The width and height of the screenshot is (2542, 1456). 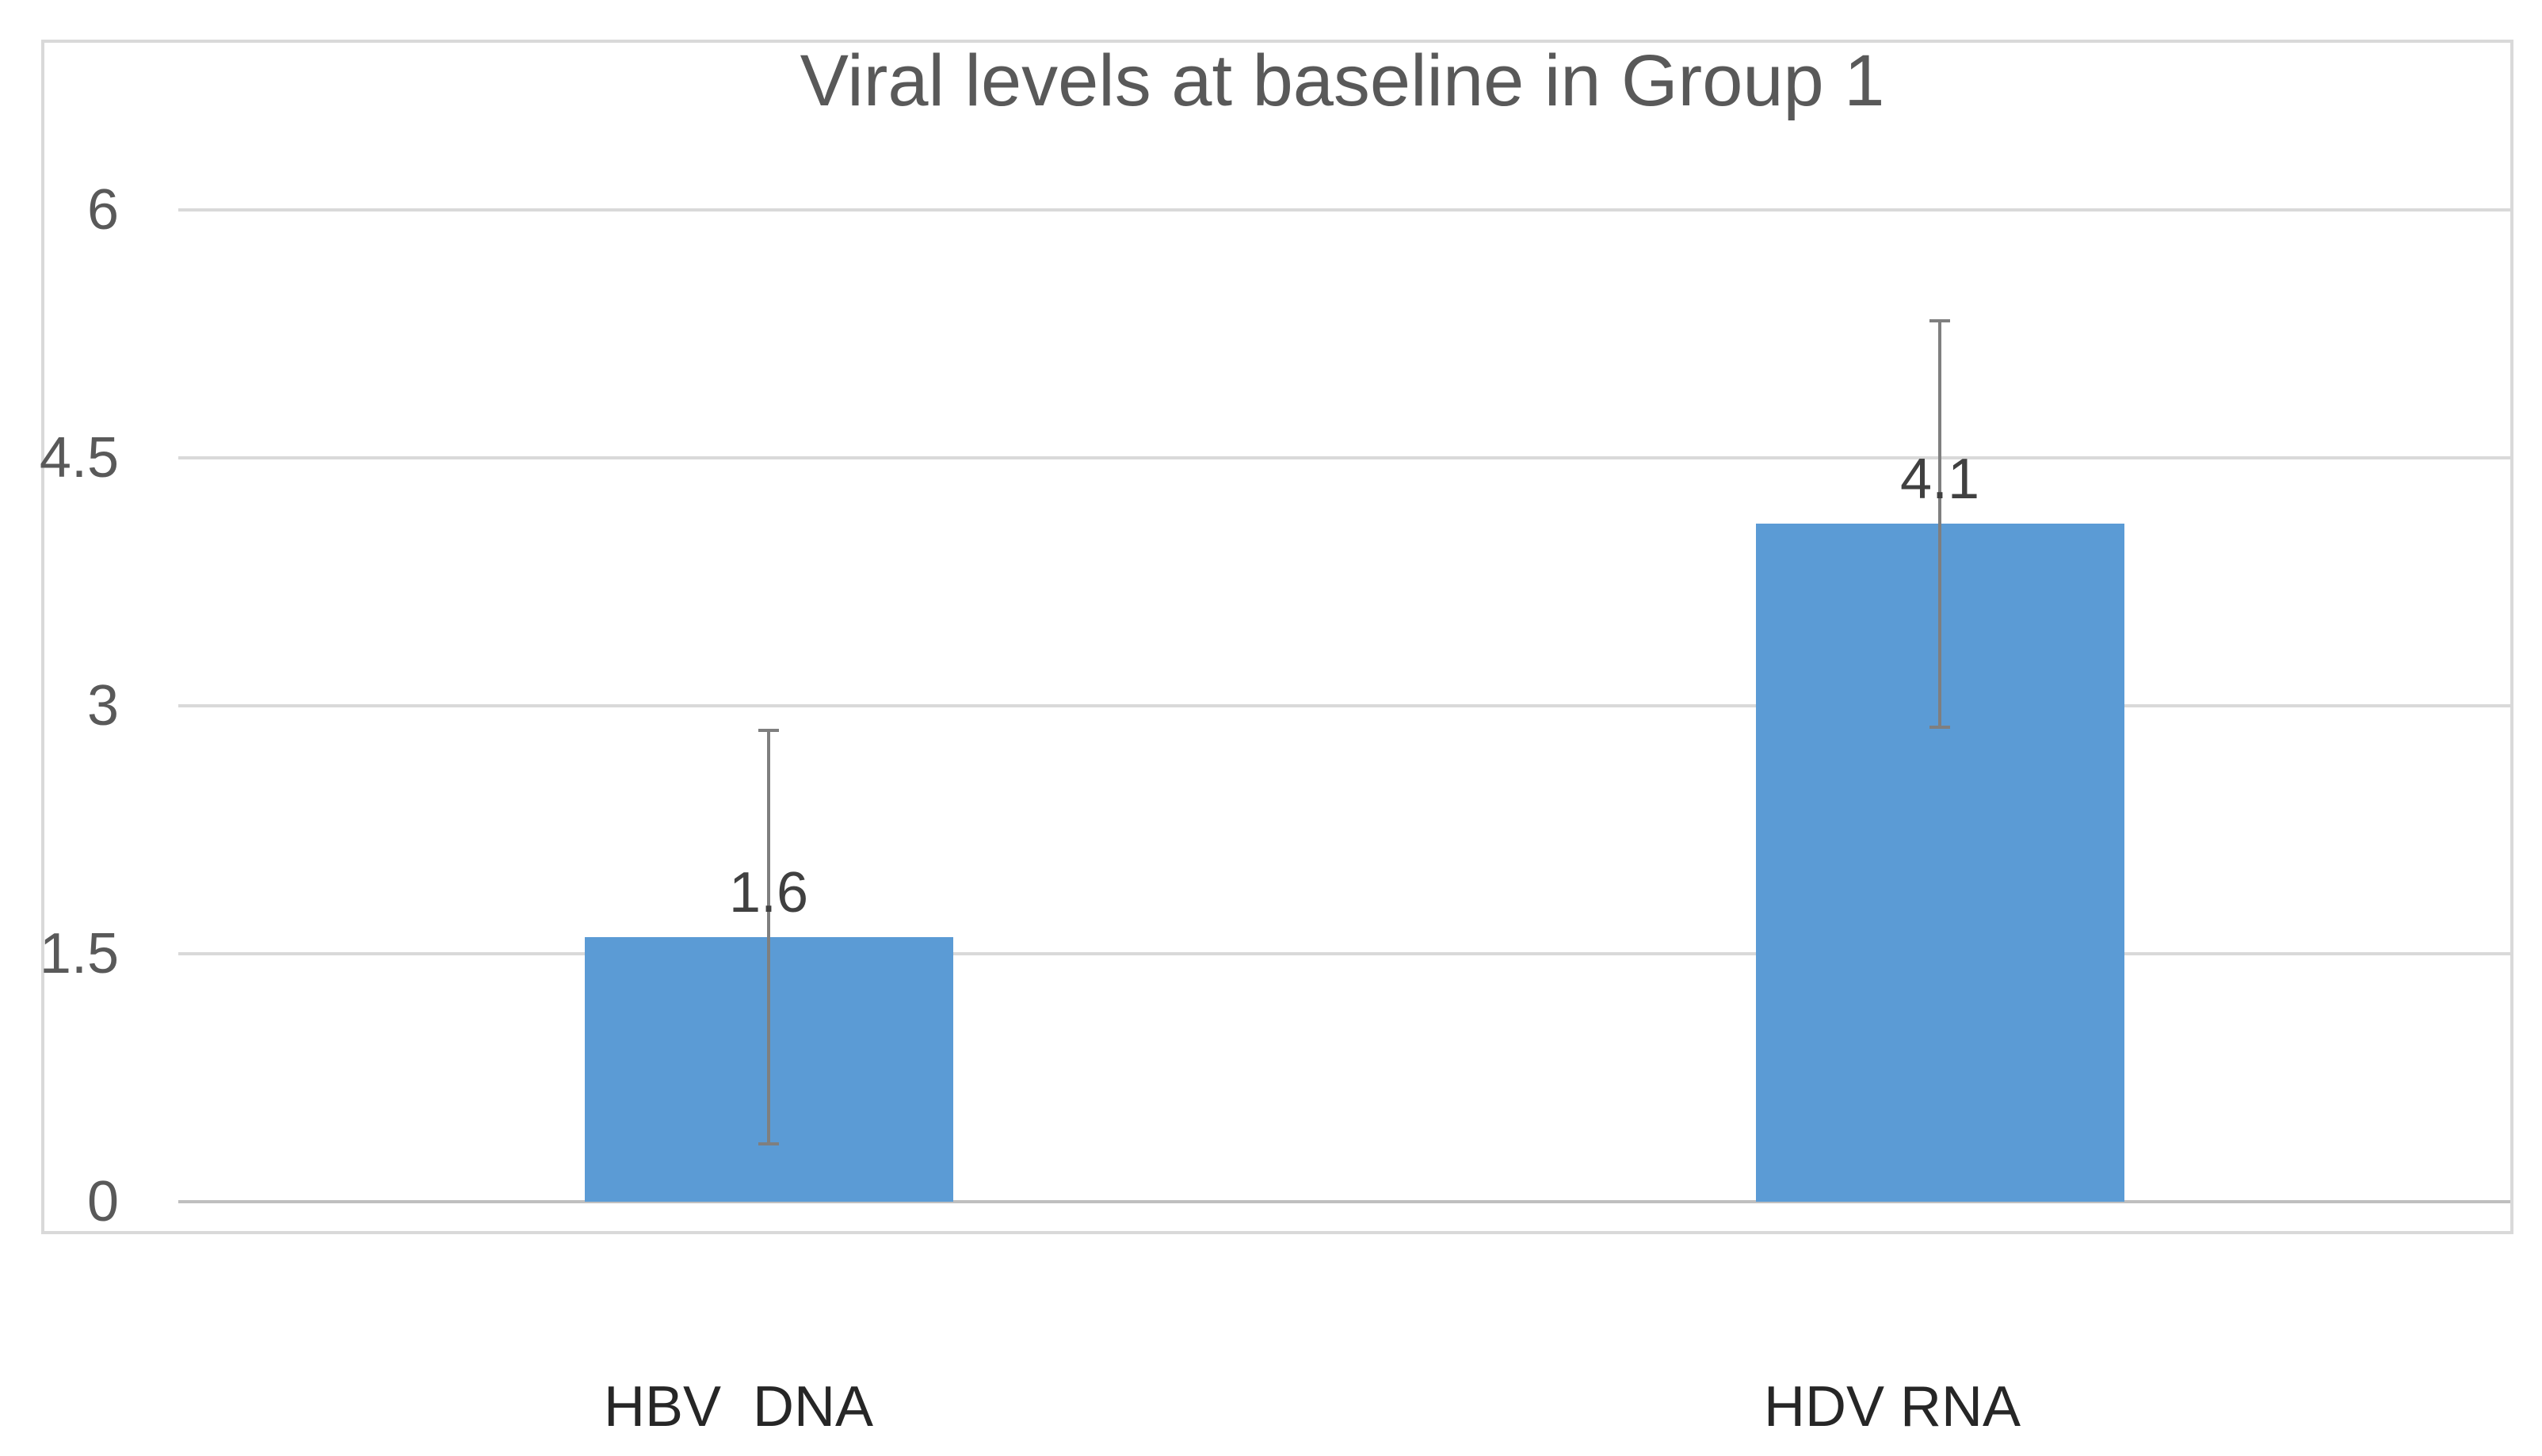 What do you see at coordinates (102, 1201) in the screenshot?
I see `y-tick-label: 0` at bounding box center [102, 1201].